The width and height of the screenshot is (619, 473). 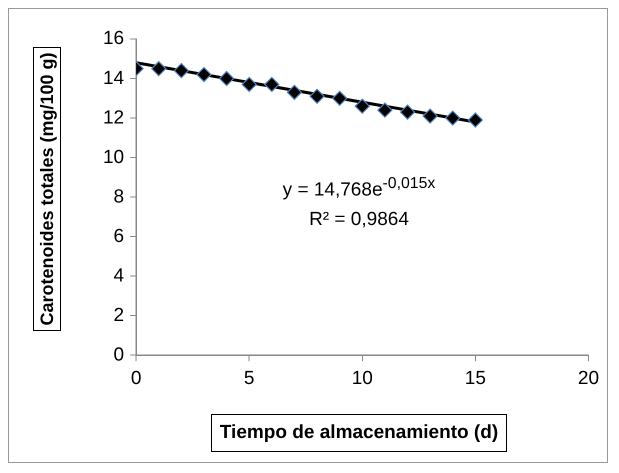 I want to click on x-tick-label: 5, so click(x=249, y=378).